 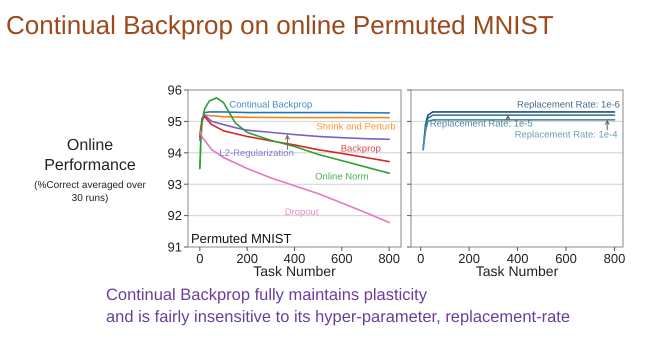 I want to click on line-series, so click(x=294, y=177).